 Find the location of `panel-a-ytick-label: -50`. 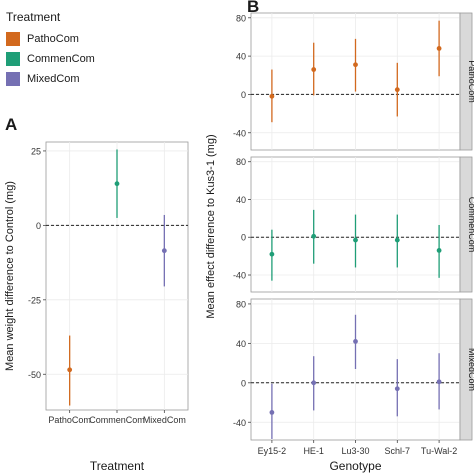

panel-a-ytick-label: -50 is located at coordinates (34, 375).